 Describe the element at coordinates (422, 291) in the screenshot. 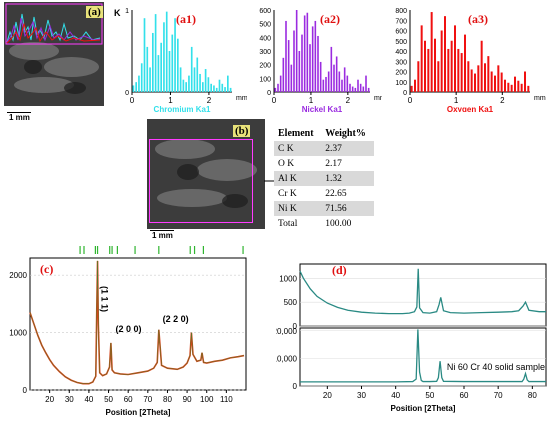

I see `xrd-line-top` at that location.